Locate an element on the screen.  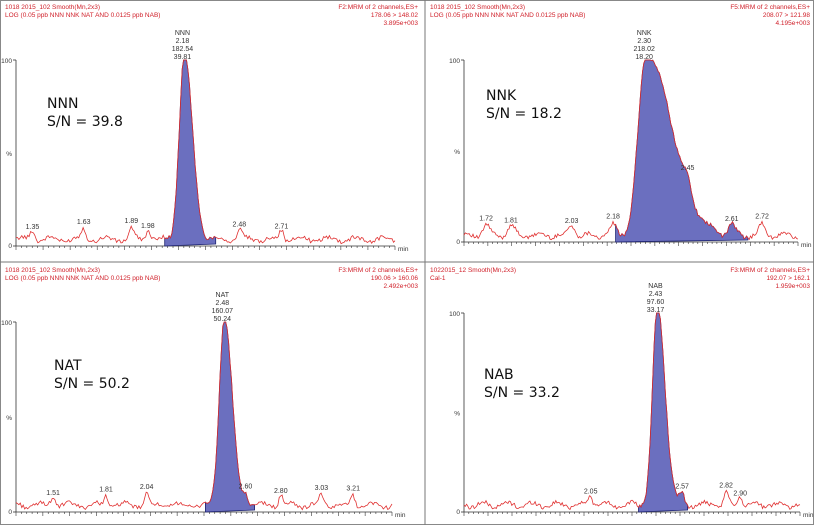
peak-rt-label: 2.18 is located at coordinates (613, 216).